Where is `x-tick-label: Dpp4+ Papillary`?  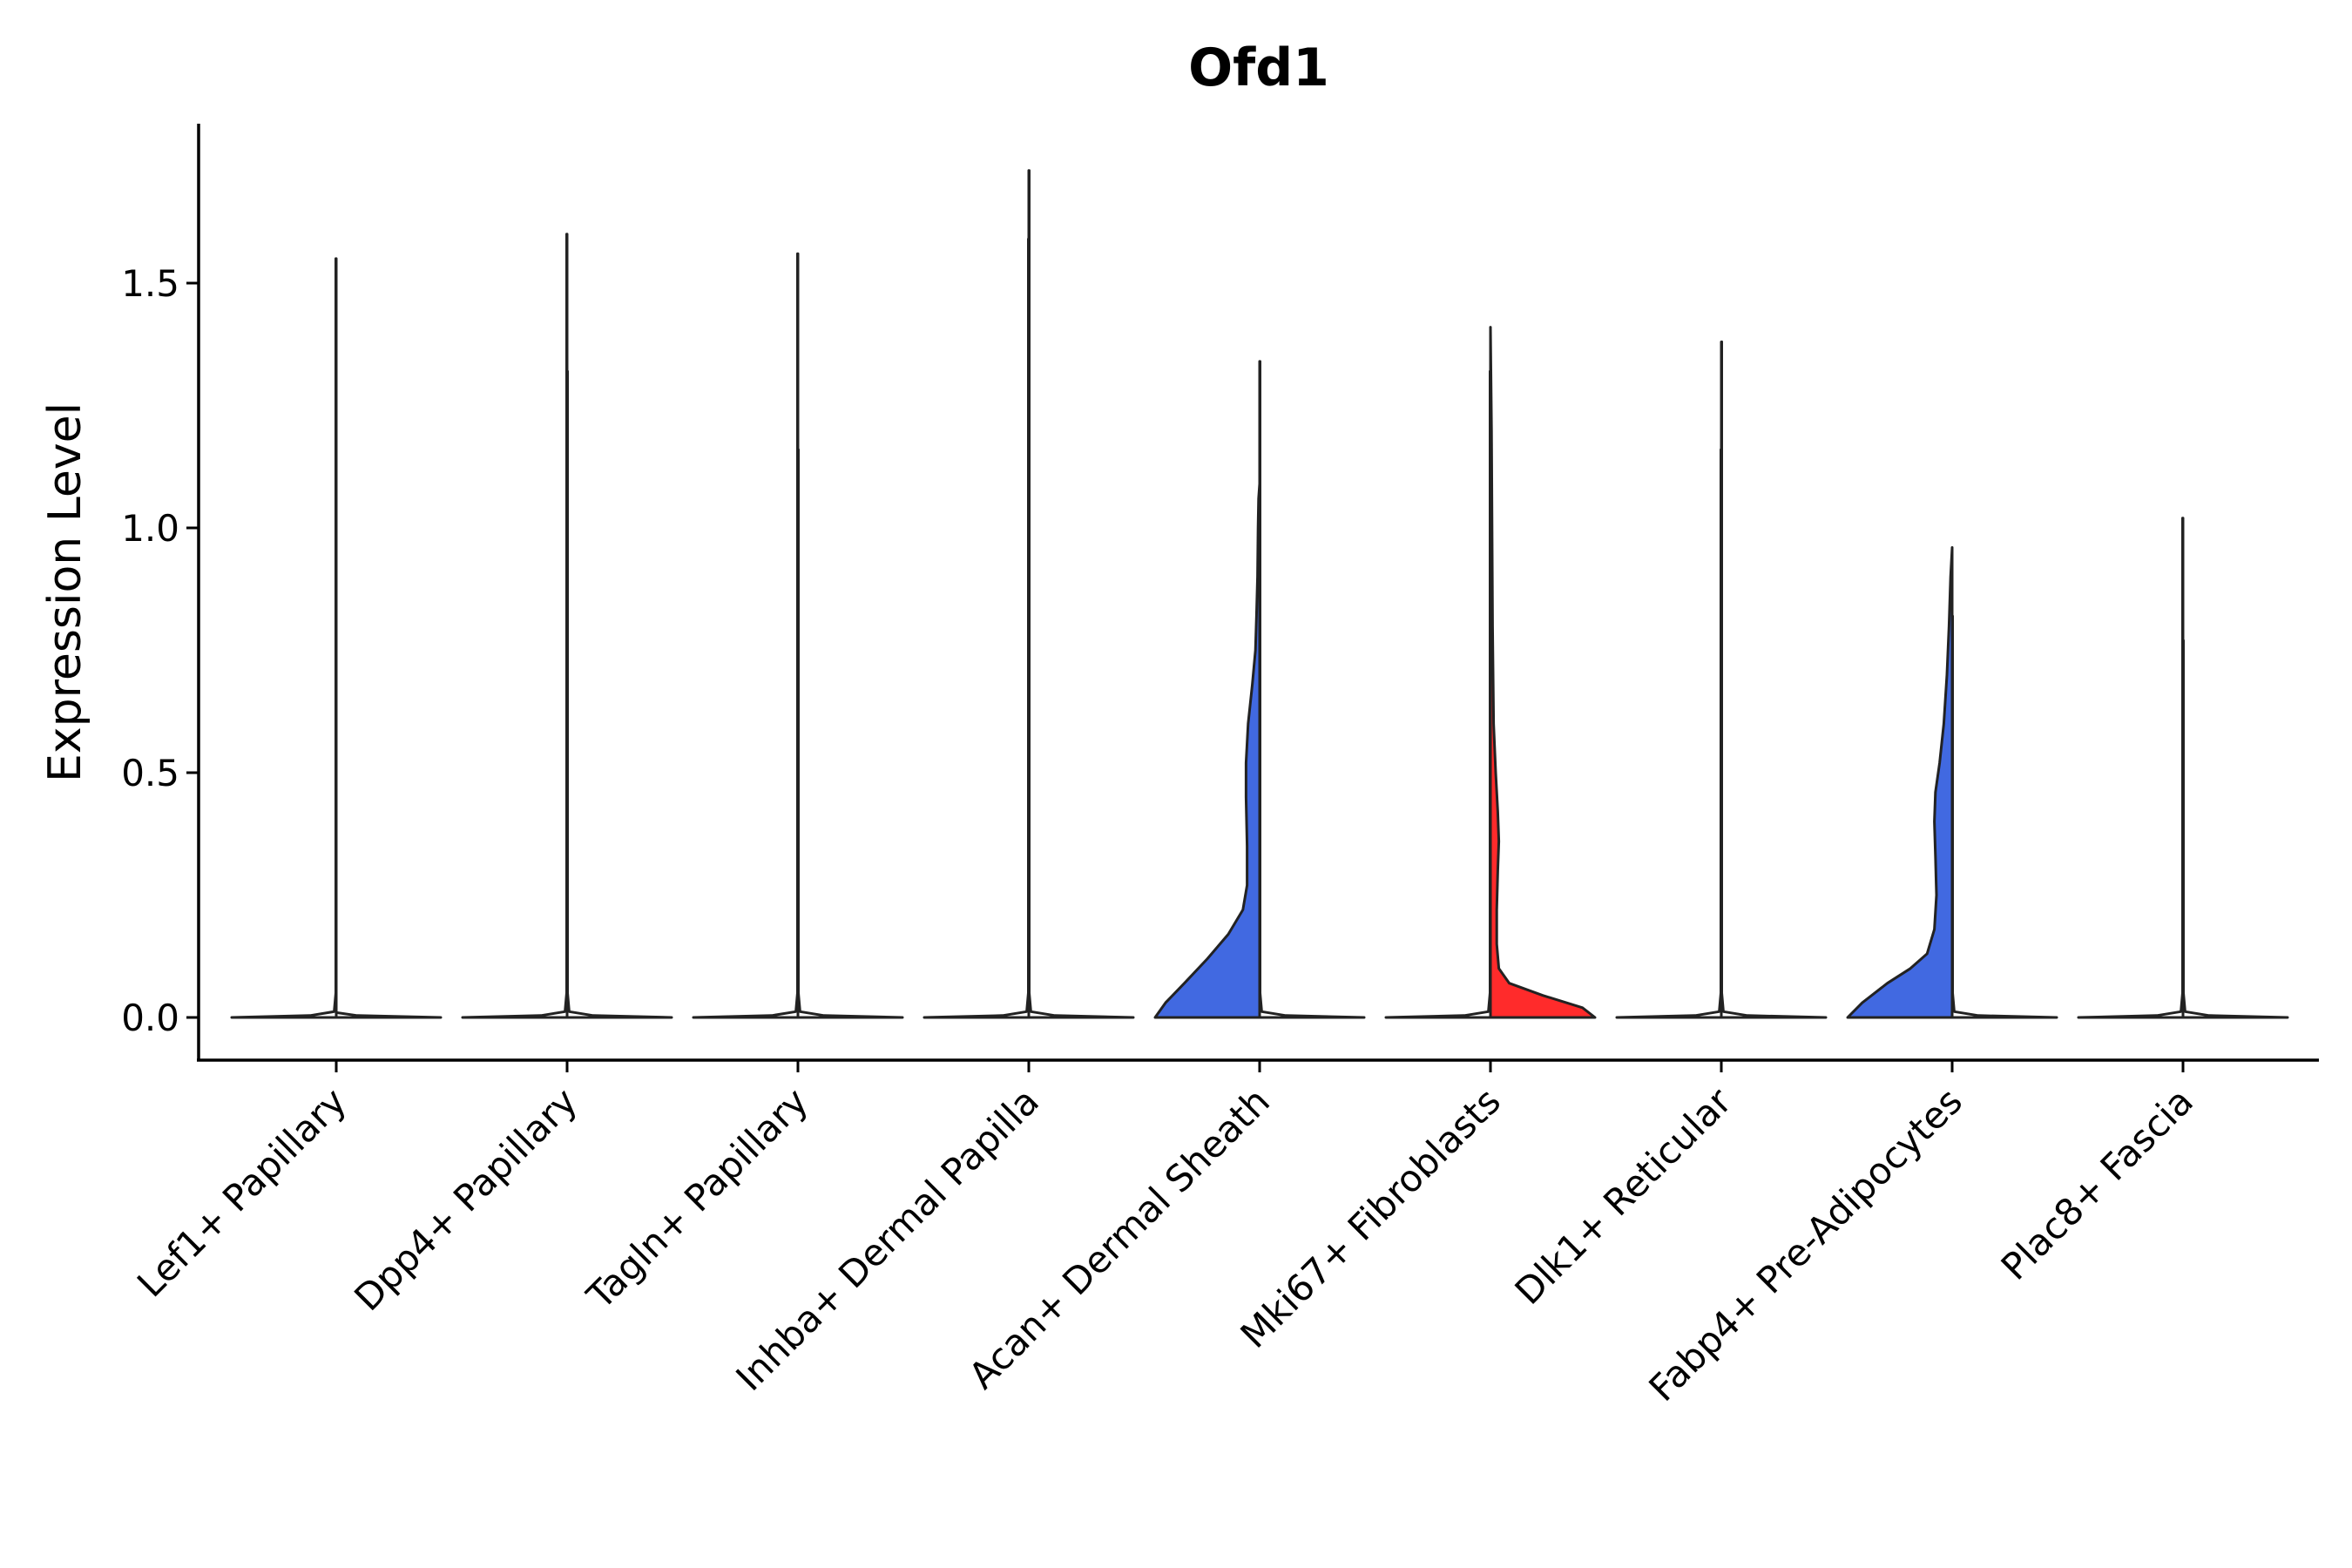 x-tick-label: Dpp4+ Papillary is located at coordinates (465, 1199).